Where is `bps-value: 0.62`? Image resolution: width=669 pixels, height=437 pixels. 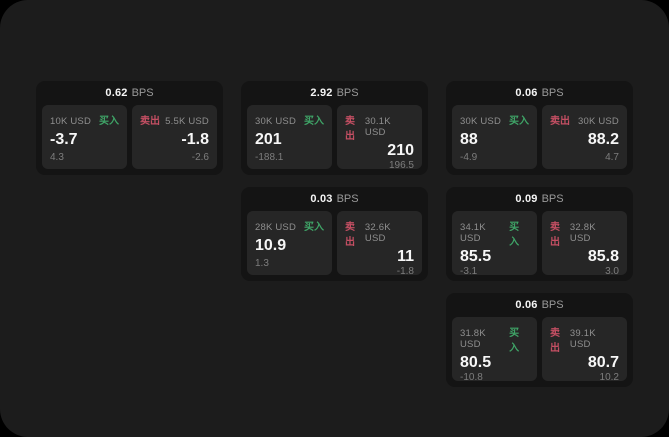
bps-value: 0.62 is located at coordinates (116, 93).